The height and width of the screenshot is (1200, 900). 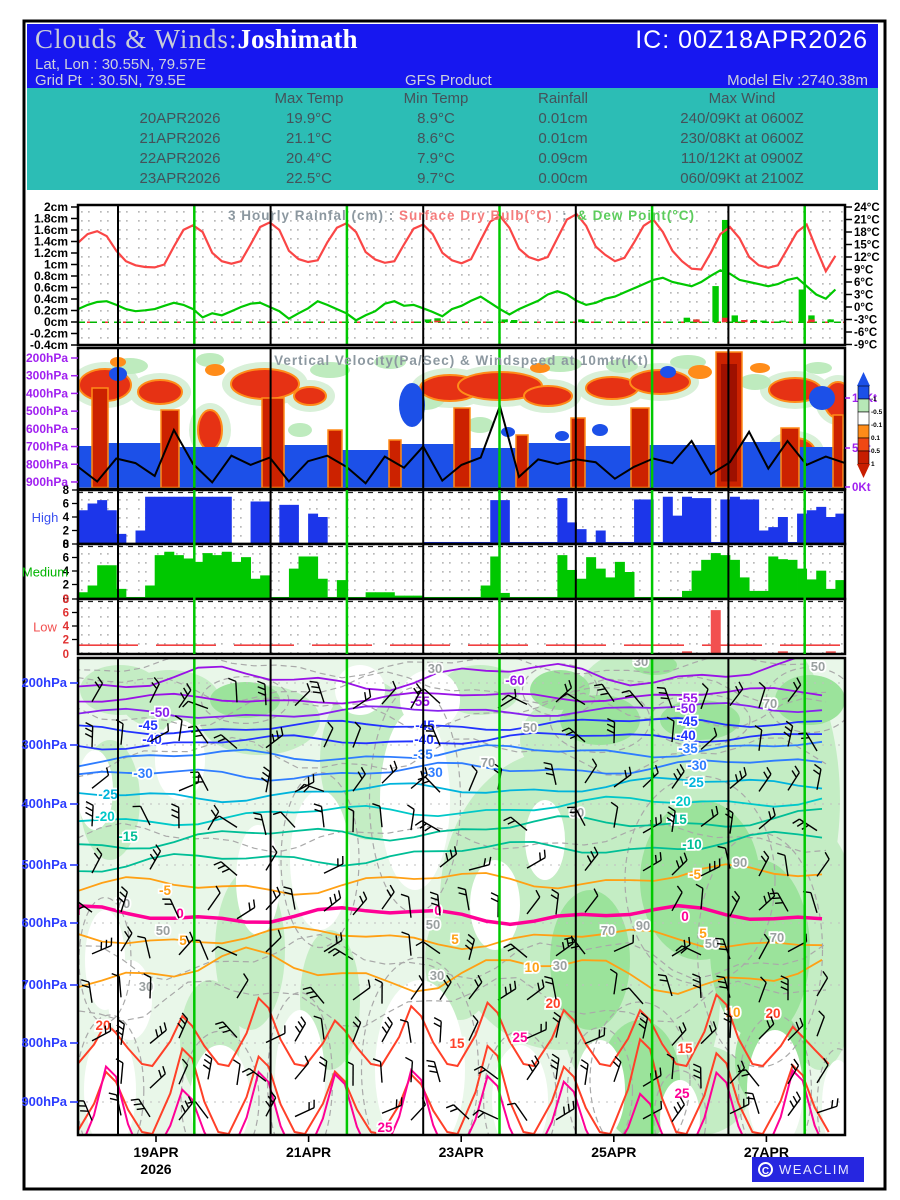 I want to click on rh-label: 30, so click(x=560, y=965).